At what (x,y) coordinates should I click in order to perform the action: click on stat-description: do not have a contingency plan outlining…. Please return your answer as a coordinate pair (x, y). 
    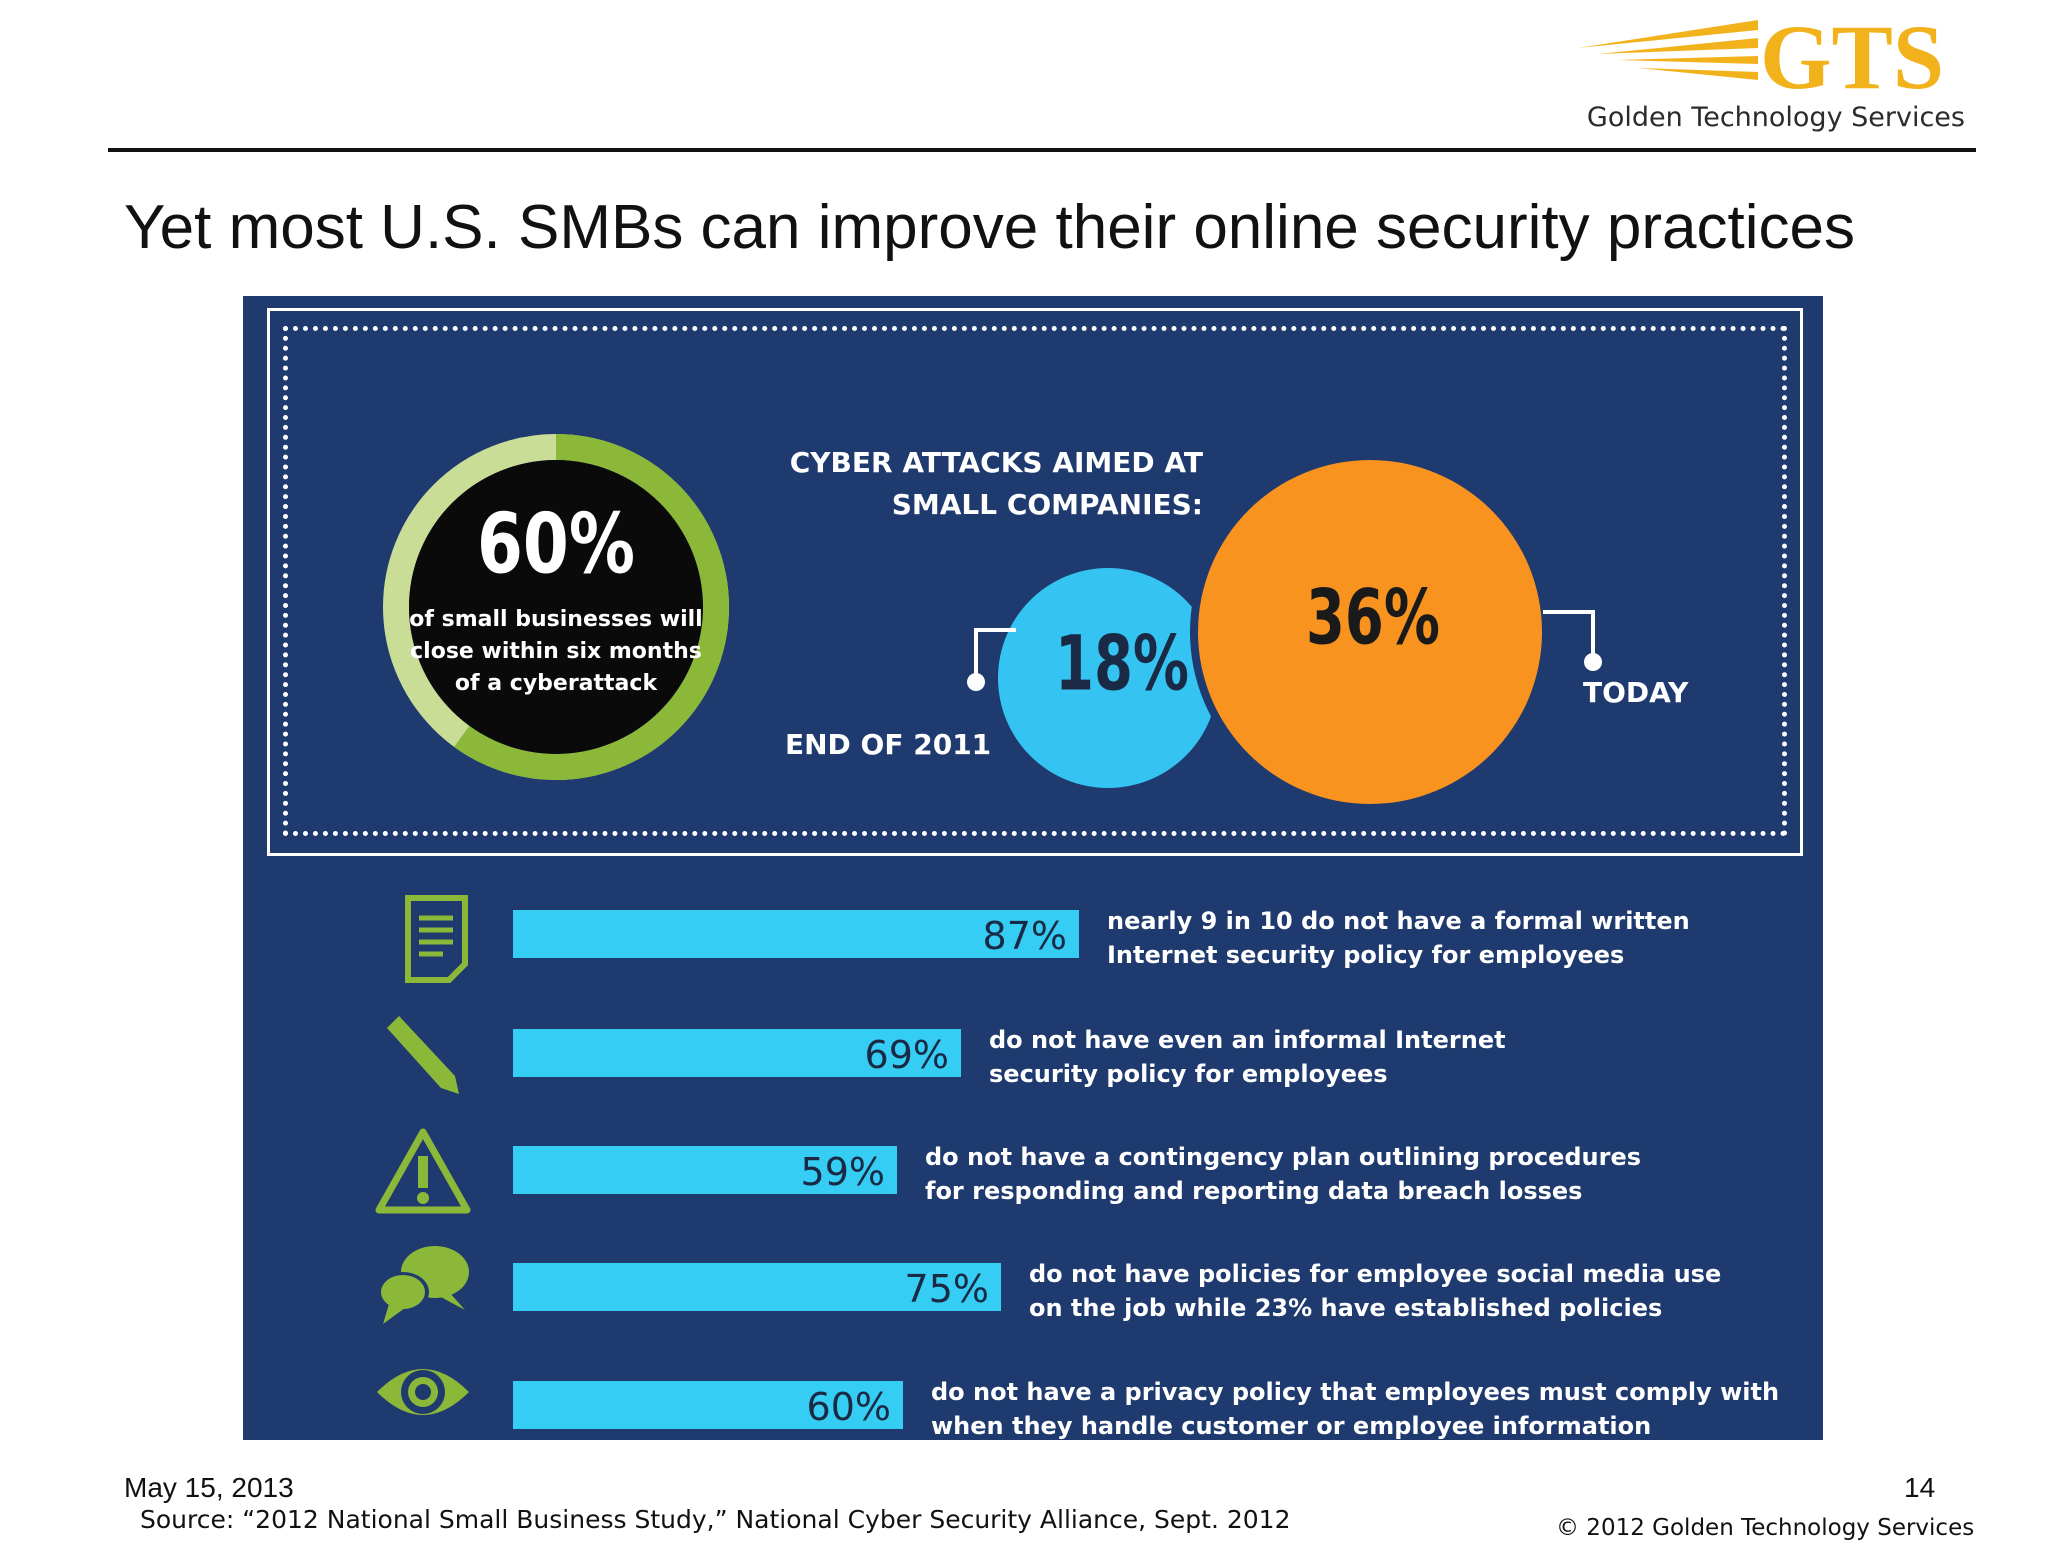
    Looking at the image, I should click on (1283, 1174).